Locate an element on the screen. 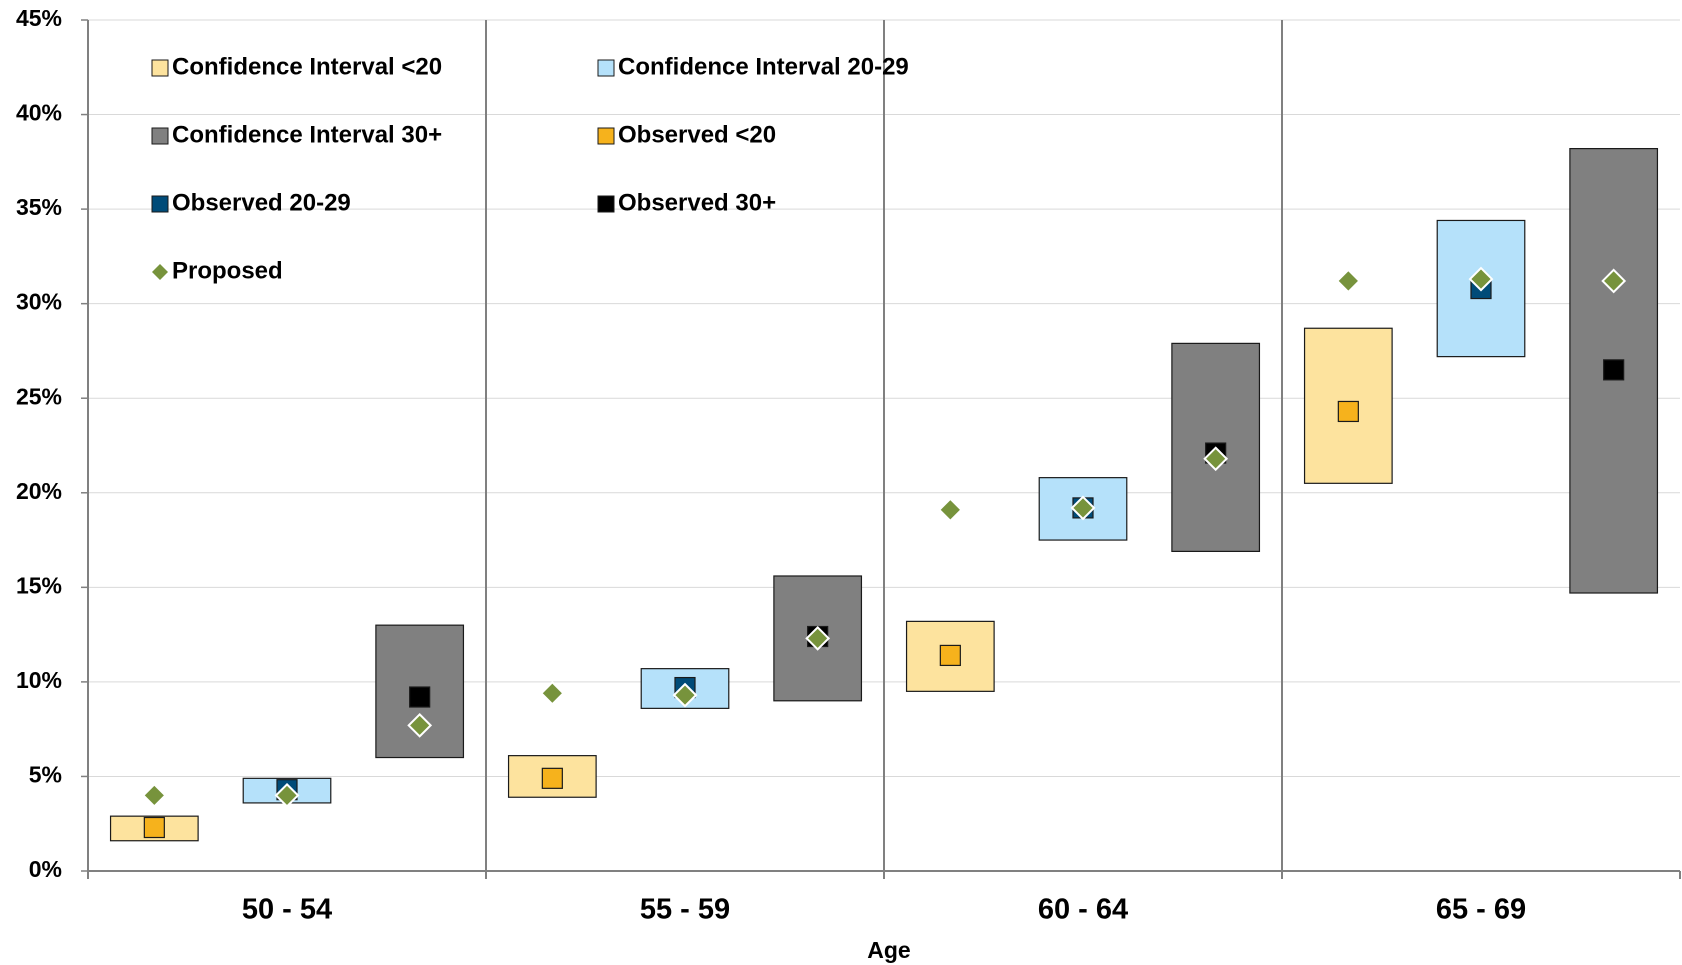 This screenshot has width=1682, height=965. legend-label: Confidence Interval <20 is located at coordinates (307, 66).